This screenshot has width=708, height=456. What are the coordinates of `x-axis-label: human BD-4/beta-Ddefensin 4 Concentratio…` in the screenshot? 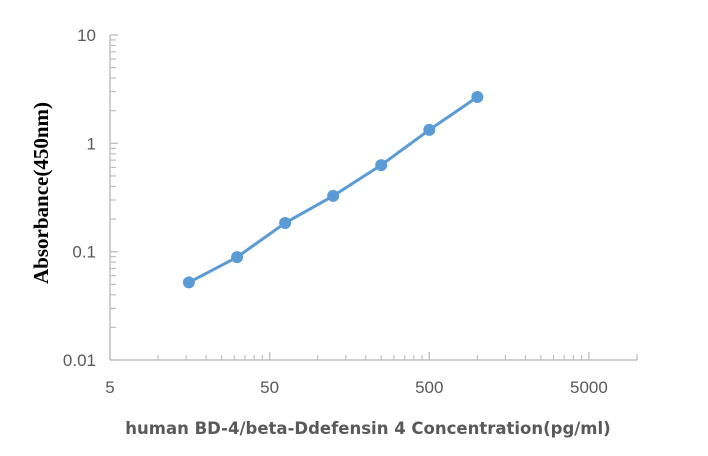 It's located at (367, 428).